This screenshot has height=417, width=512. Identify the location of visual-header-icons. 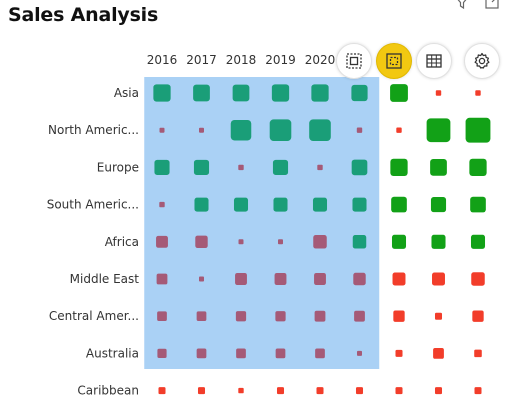
(477, 7).